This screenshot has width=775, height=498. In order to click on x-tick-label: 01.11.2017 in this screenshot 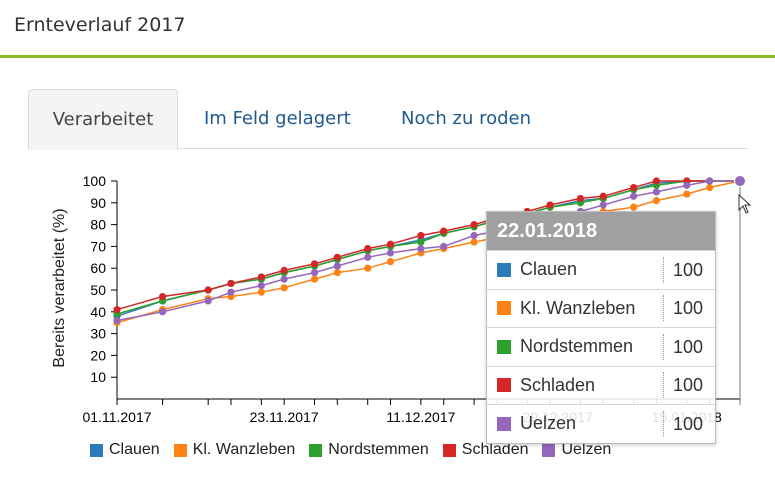, I will do `click(116, 417)`.